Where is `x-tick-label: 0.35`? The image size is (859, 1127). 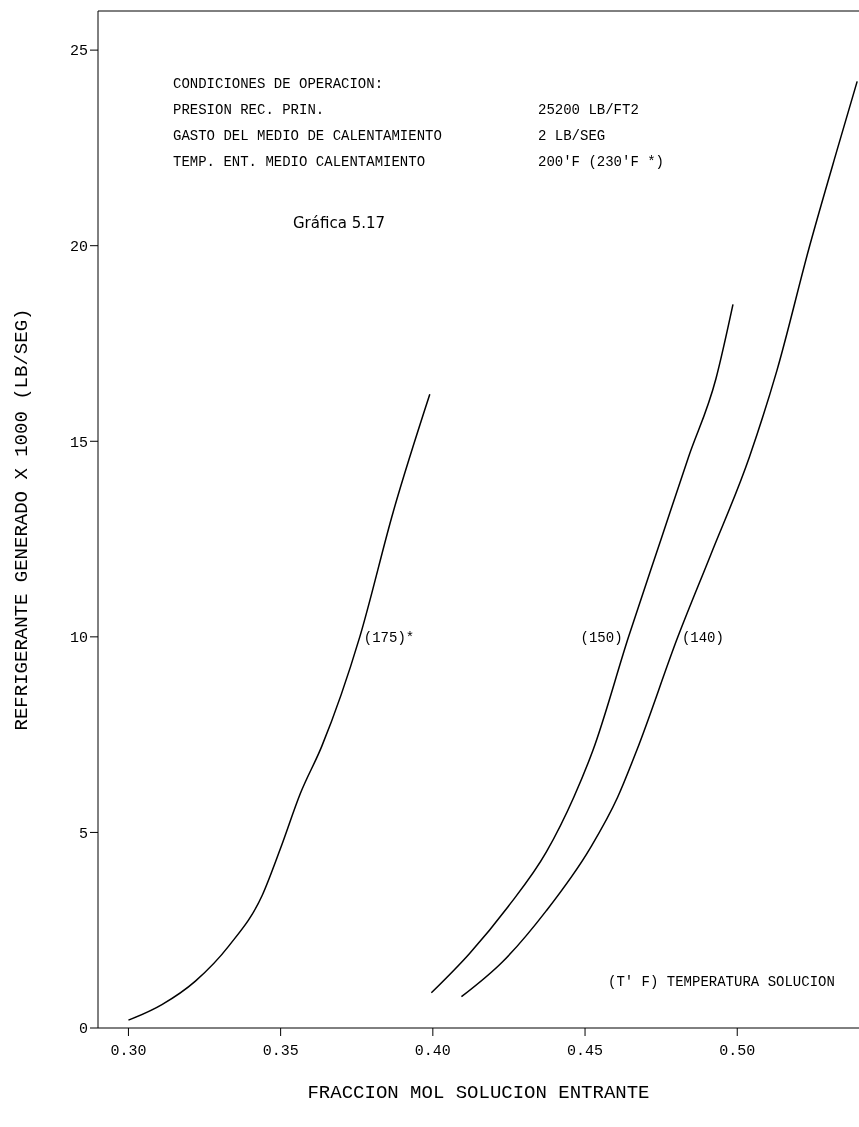
x-tick-label: 0.35 is located at coordinates (280, 1051).